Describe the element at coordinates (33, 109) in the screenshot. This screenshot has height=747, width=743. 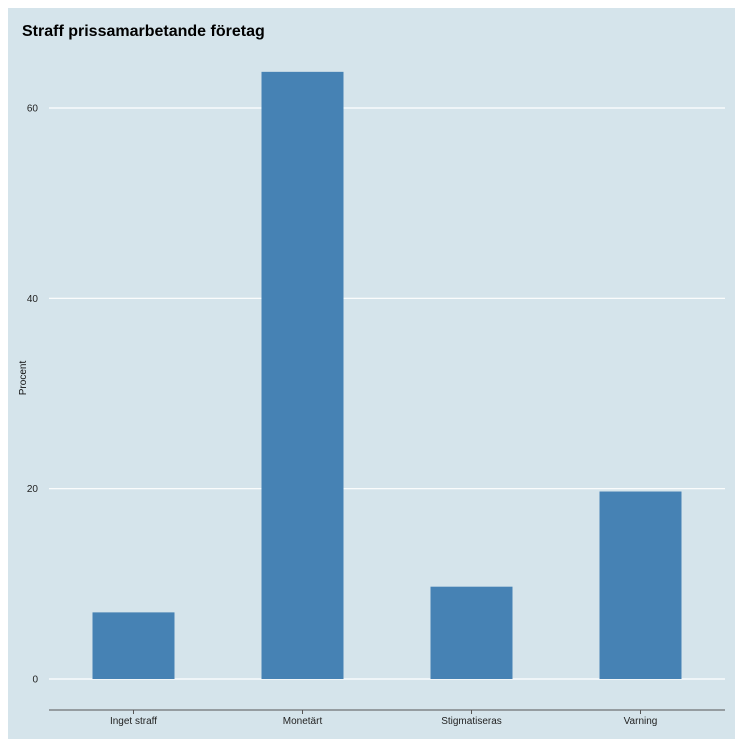
I see `y-tick-label: 60` at that location.